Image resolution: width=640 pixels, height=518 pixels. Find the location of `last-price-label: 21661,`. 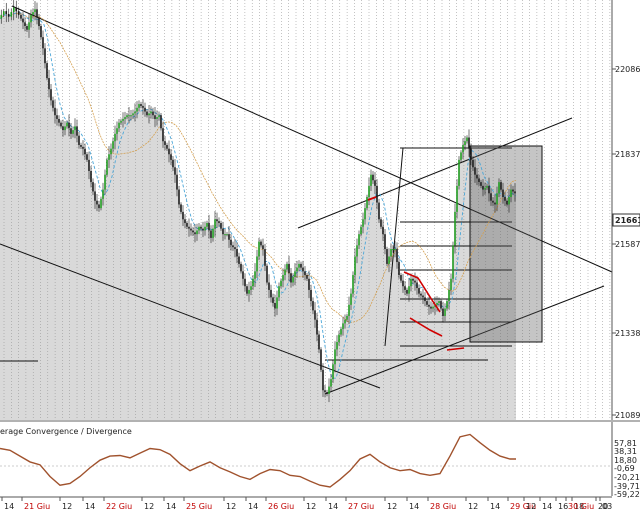

last-price-label: 21661, is located at coordinates (627, 220).